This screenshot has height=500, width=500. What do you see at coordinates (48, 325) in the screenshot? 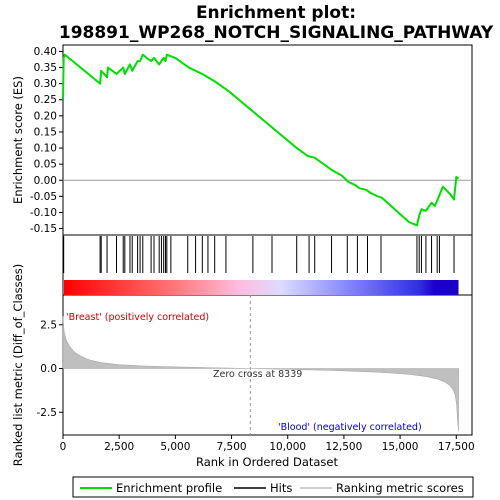
I see `metric-y-tick-label: 2.5` at bounding box center [48, 325].